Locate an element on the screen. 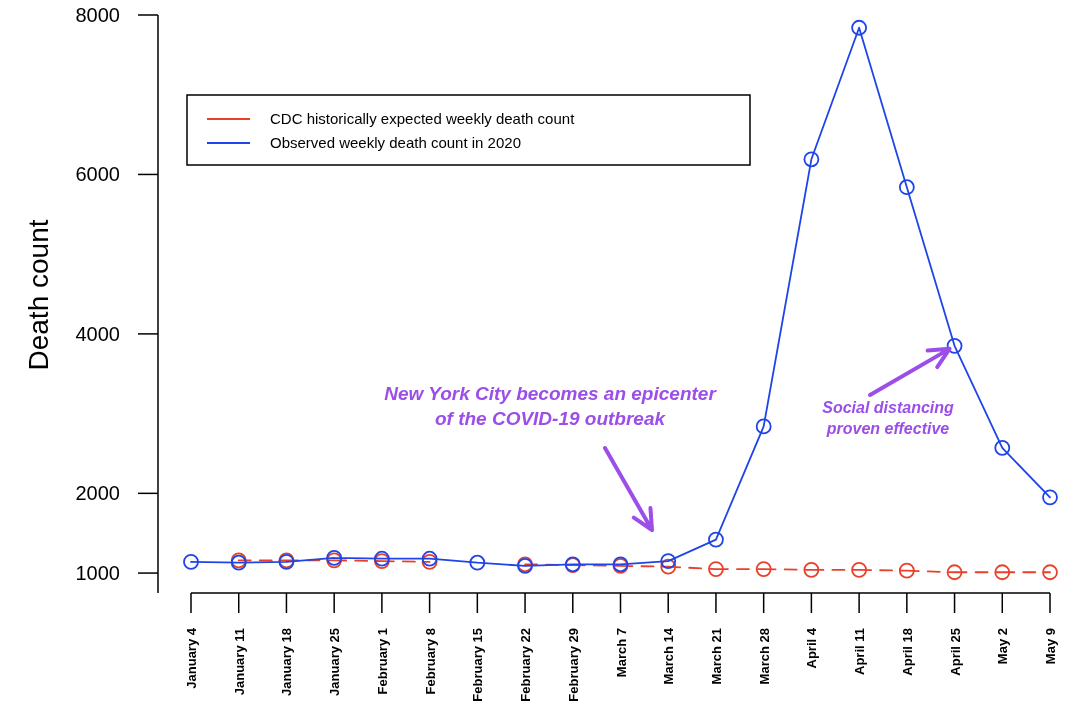 Image resolution: width=1072 pixels, height=720 pixels. y-tick-label: 8000 is located at coordinates (97, 15).